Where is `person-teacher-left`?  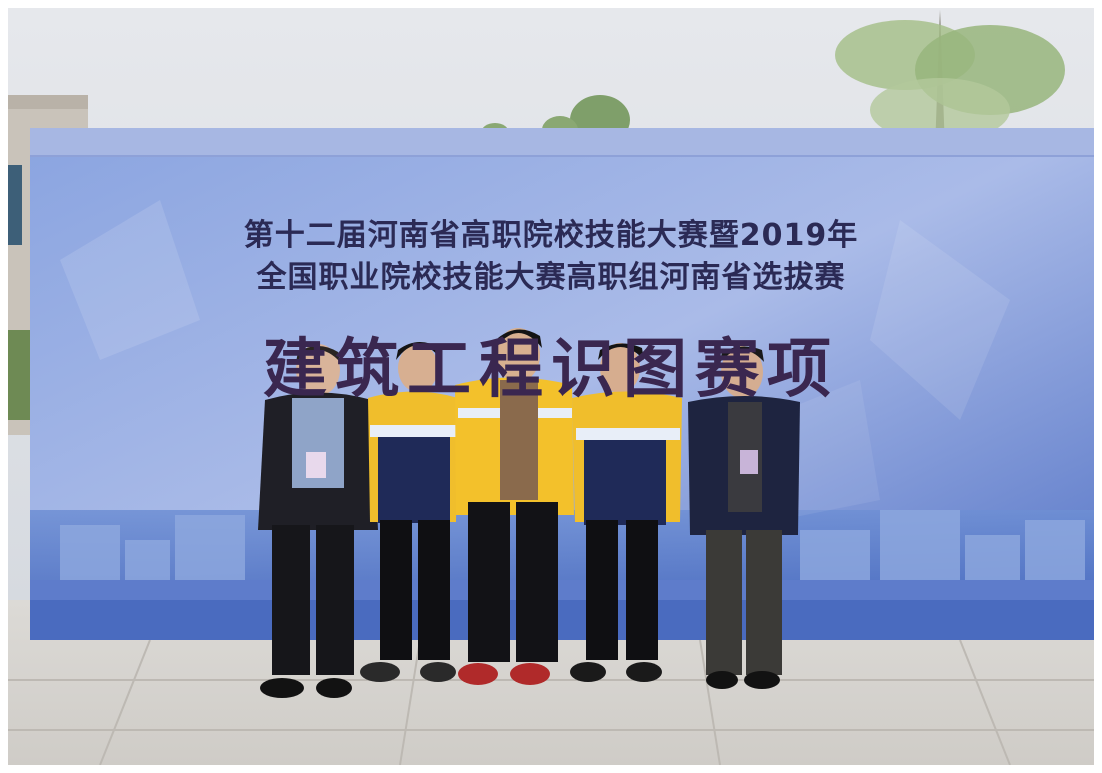 person-teacher-left is located at coordinates (318, 521).